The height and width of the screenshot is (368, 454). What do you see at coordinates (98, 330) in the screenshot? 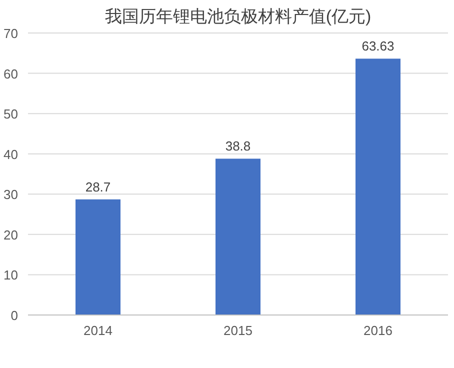
I see `x-tick-label: 2014` at bounding box center [98, 330].